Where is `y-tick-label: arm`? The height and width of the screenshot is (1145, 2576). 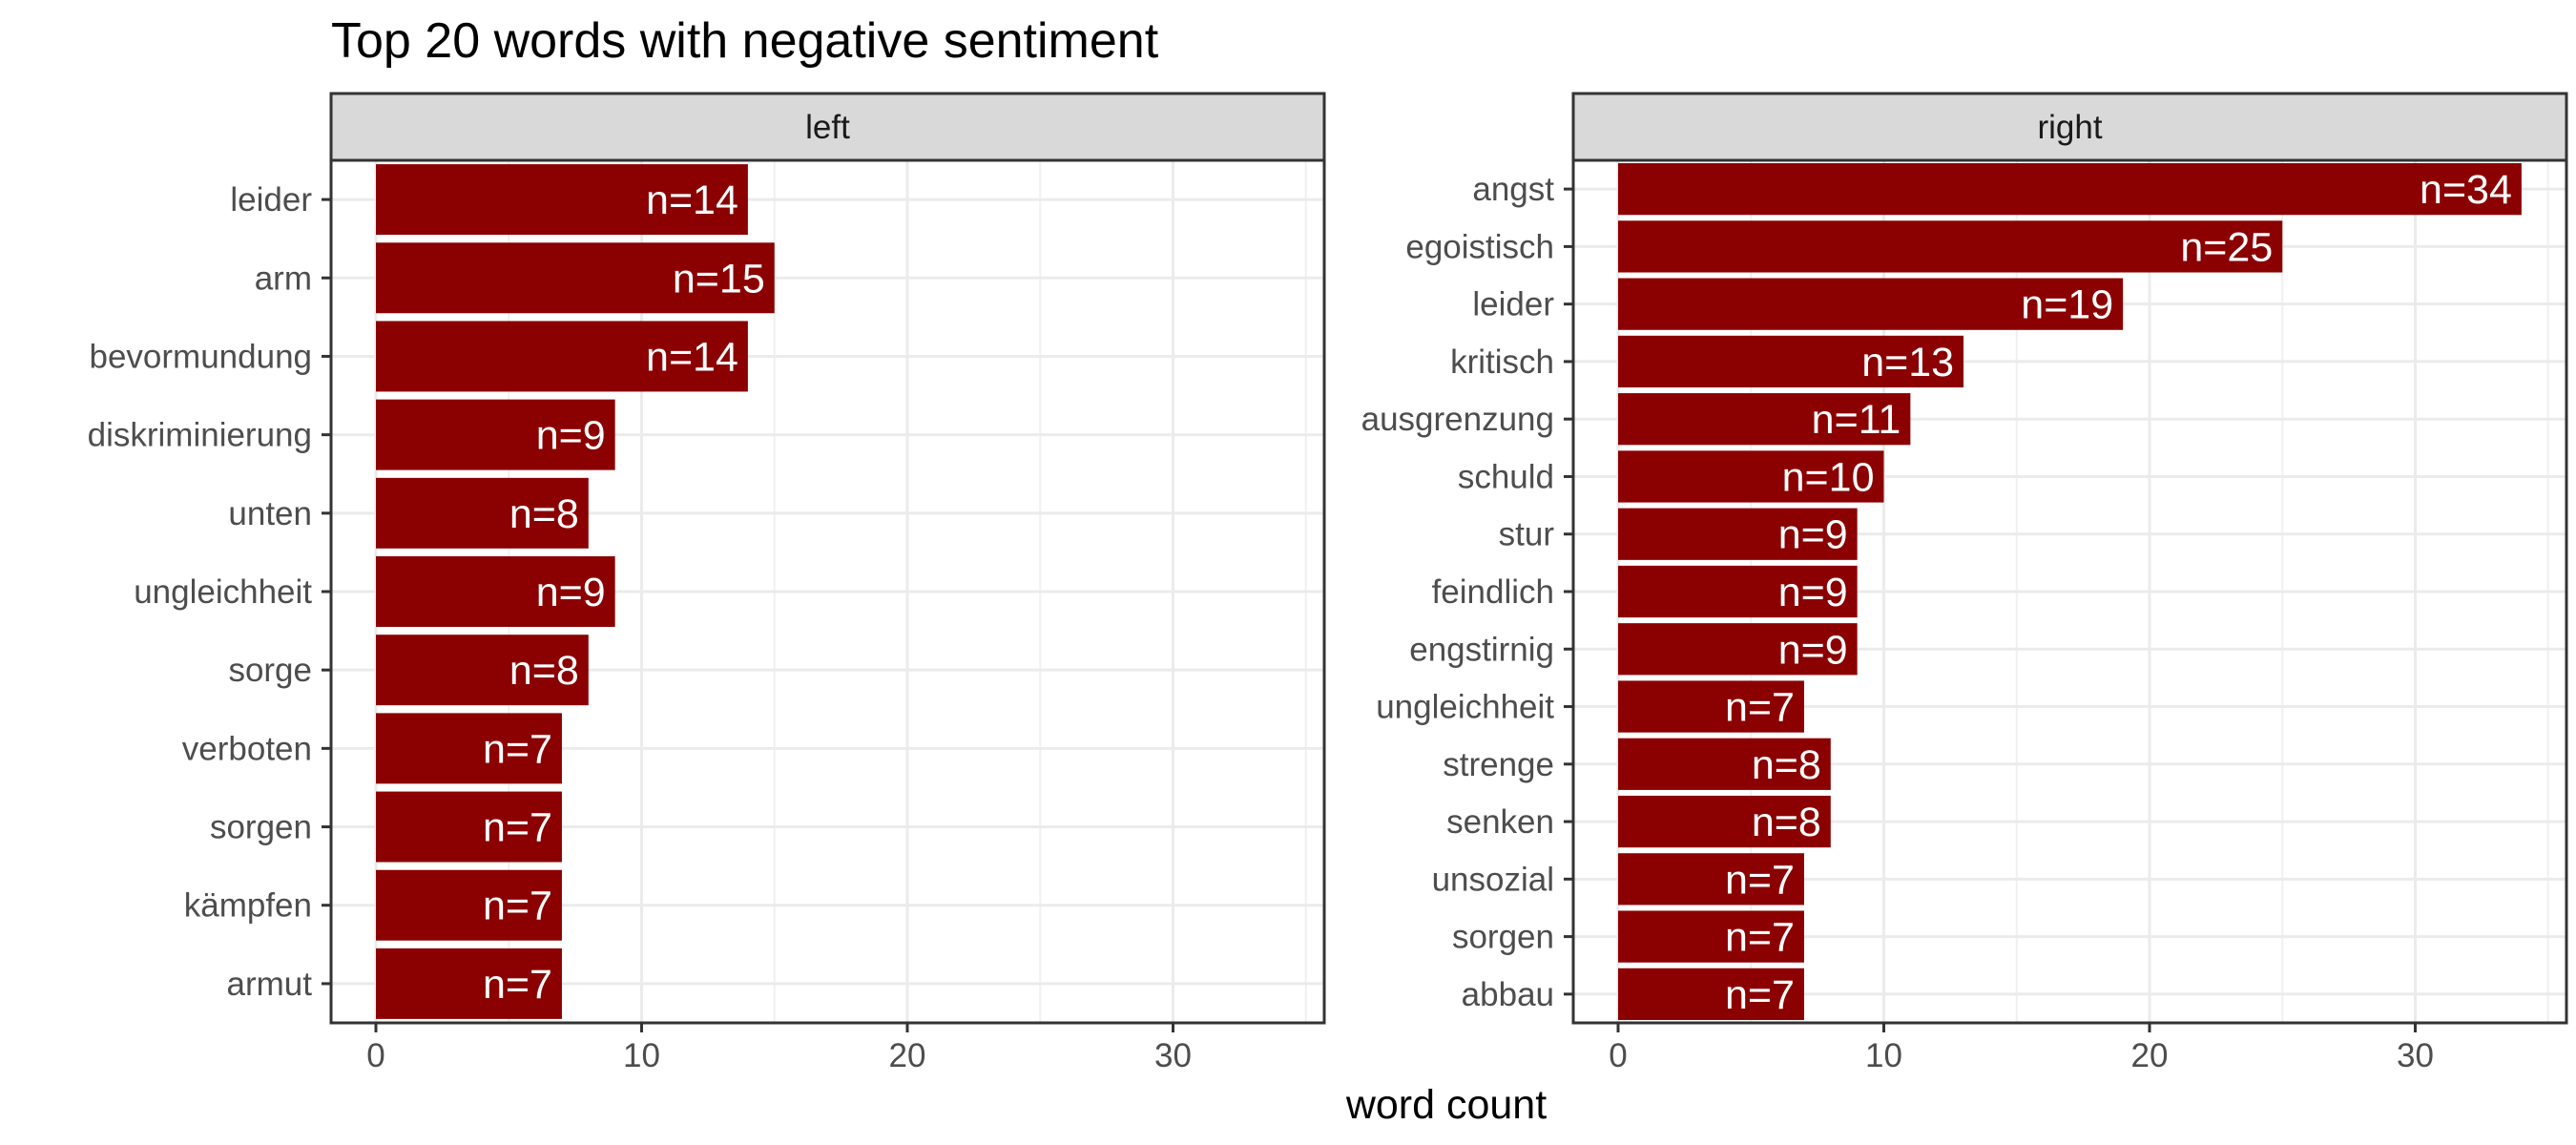 y-tick-label: arm is located at coordinates (283, 278).